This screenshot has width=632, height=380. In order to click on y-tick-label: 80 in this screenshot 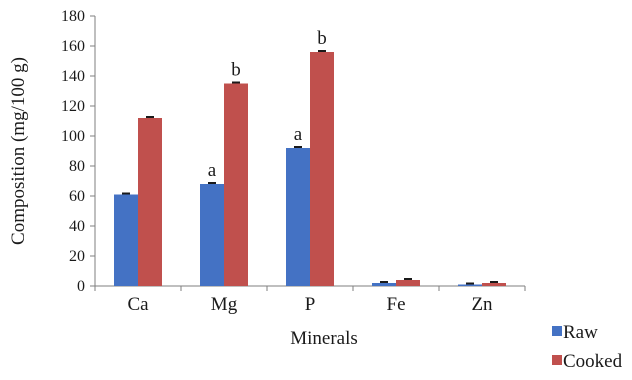, I will do `click(77, 166)`.